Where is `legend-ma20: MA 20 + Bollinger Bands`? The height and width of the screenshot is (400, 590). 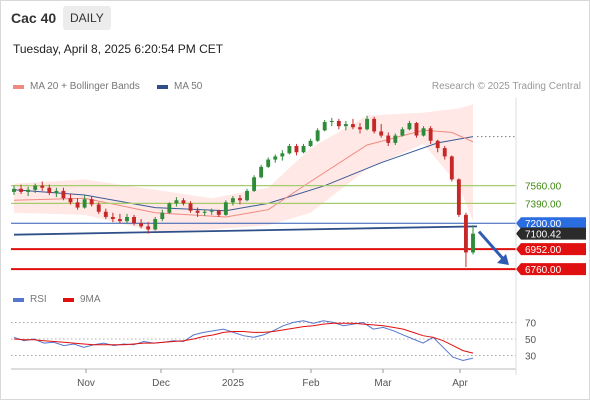 legend-ma20: MA 20 + Bollinger Bands is located at coordinates (76, 86).